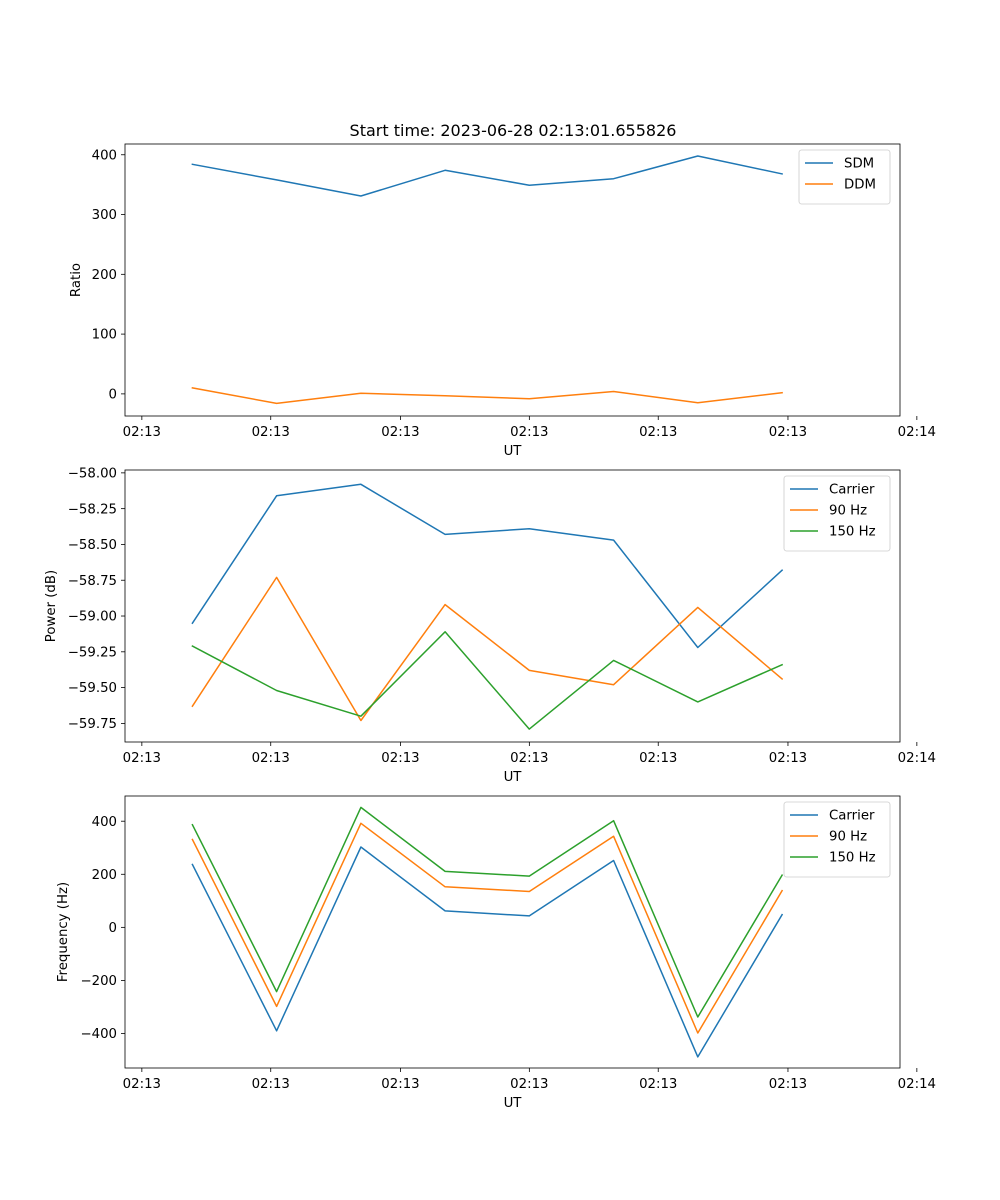  I want to click on y-tick-label: −58.75, so click(92, 581).